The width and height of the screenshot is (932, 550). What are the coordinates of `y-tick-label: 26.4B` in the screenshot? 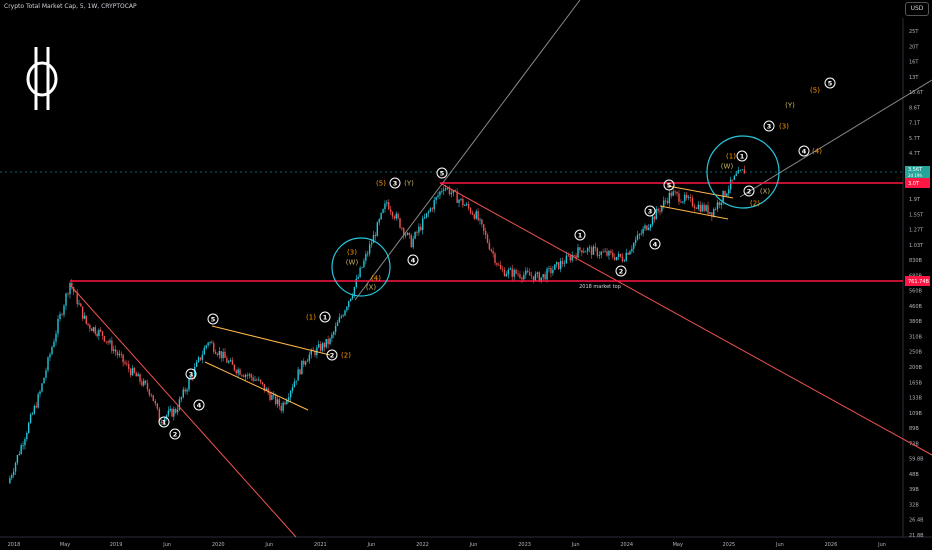 It's located at (916, 521).